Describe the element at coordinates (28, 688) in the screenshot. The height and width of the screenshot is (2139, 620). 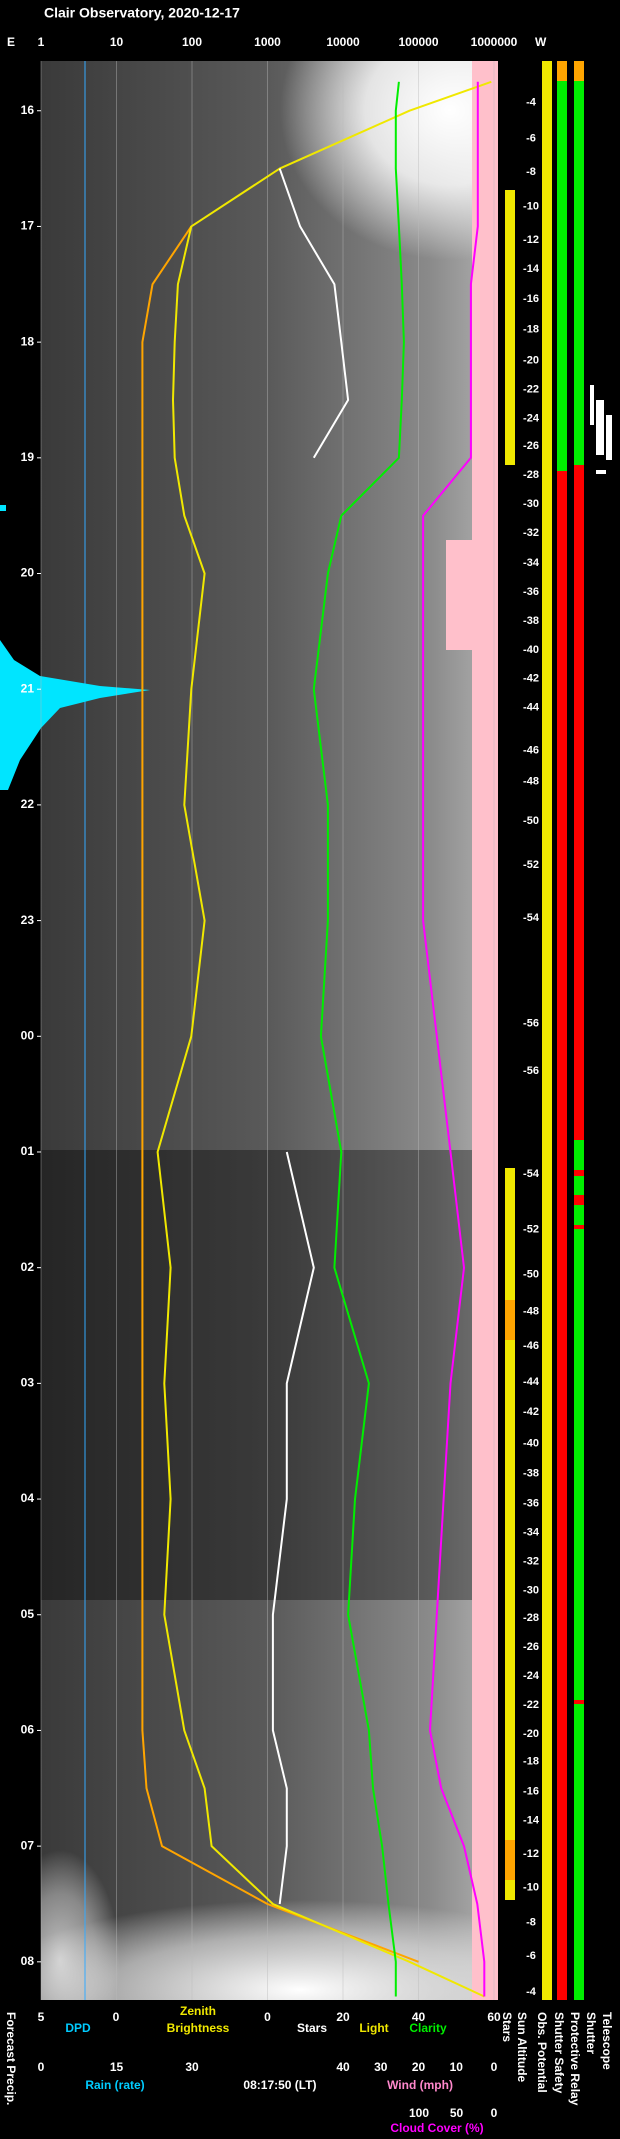
I see `y-tick-label: 21` at that location.